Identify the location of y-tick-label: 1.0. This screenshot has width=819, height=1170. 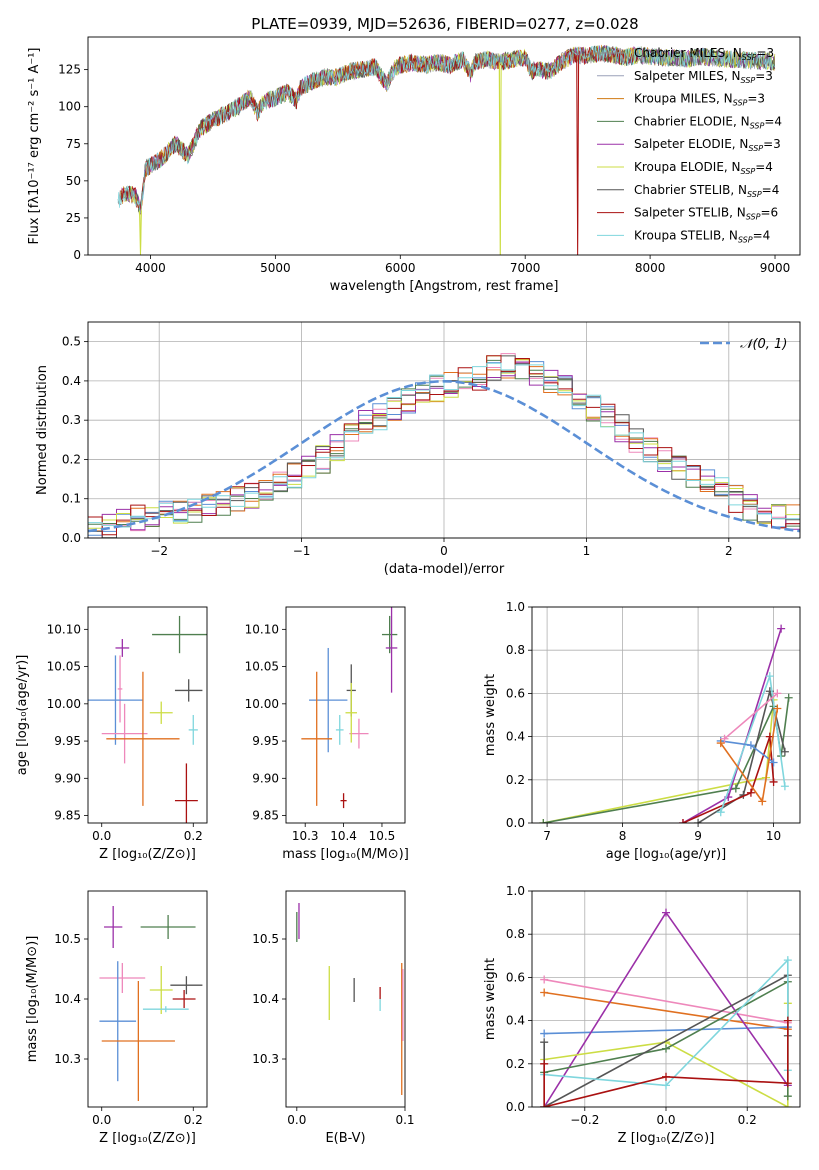
(515, 607).